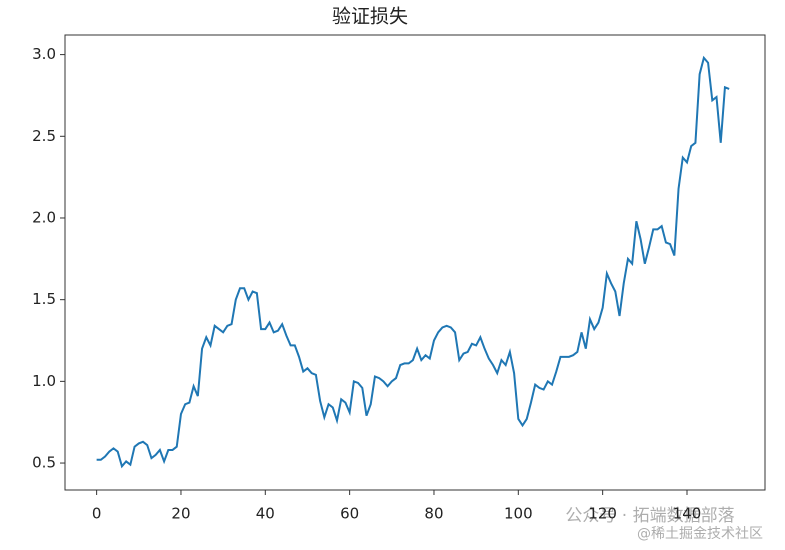 The width and height of the screenshot is (785, 550). Describe the element at coordinates (700, 534) in the screenshot. I see `watermark: @稀土掘金技术社区` at that location.